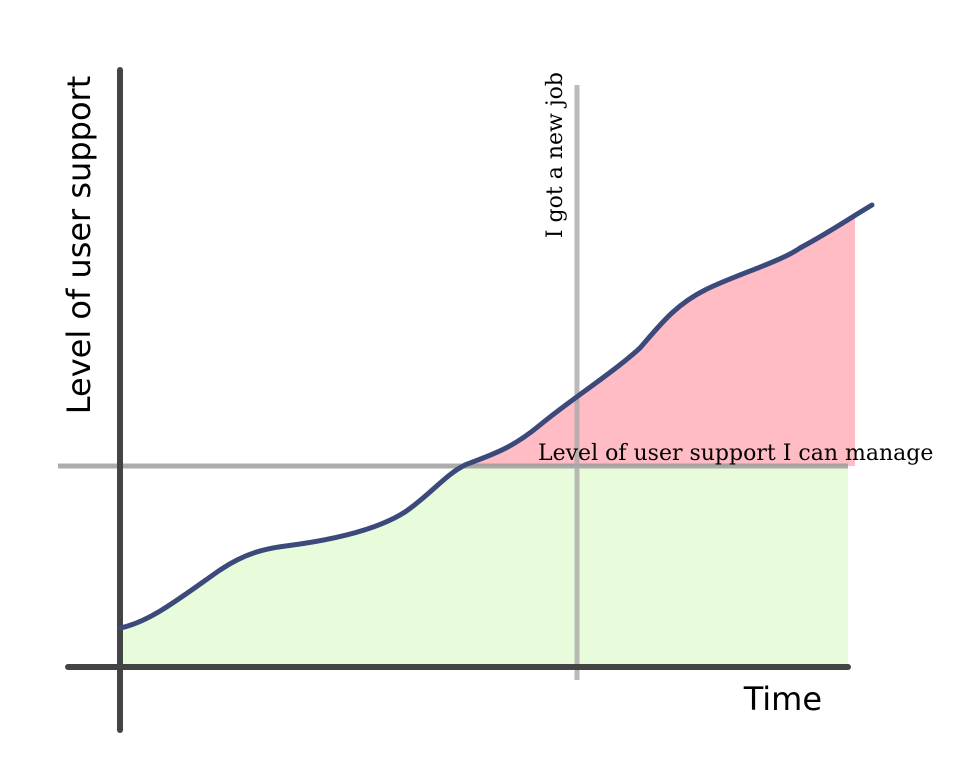  Describe the element at coordinates (659, 340) in the screenshot. I see `overload-area` at that location.